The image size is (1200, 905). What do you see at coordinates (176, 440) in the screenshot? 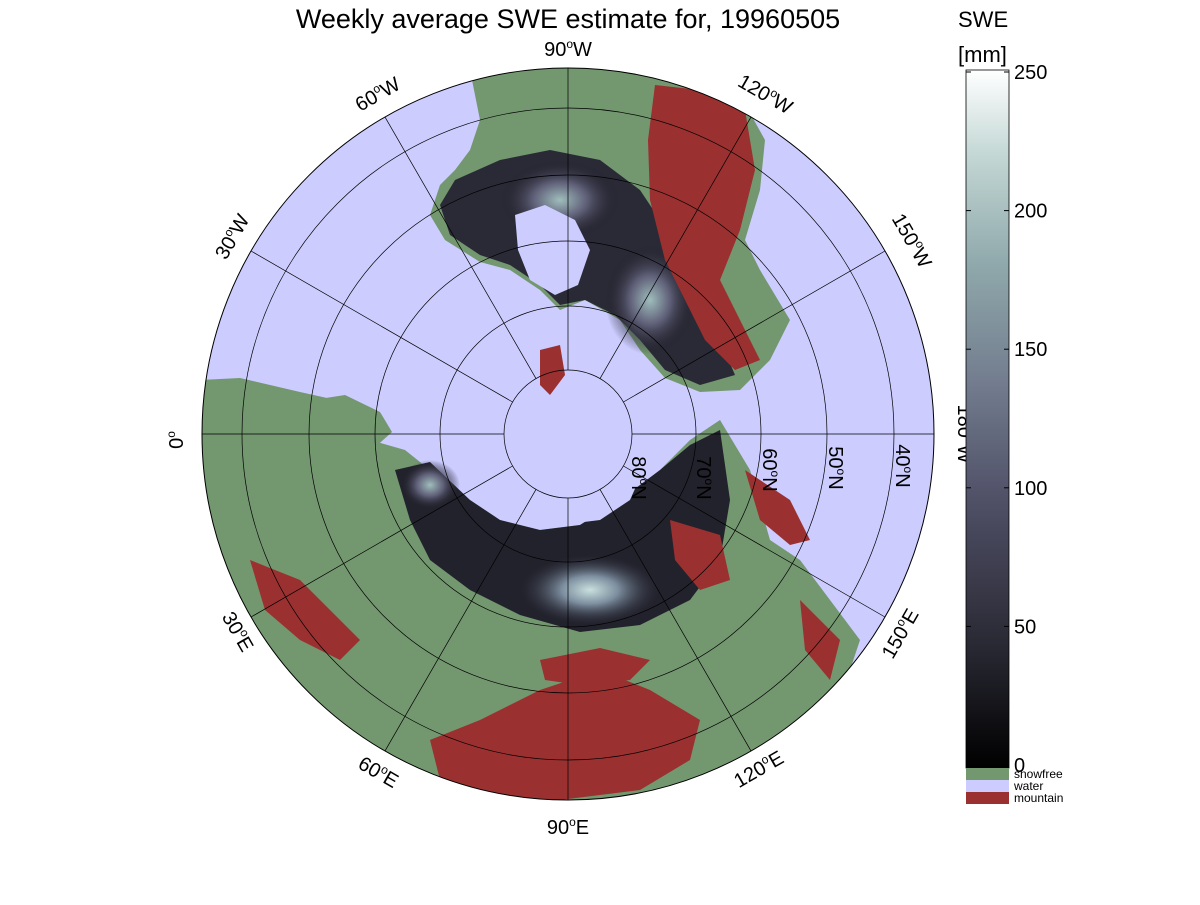
I see `lon-label-0: 0o` at bounding box center [176, 440].